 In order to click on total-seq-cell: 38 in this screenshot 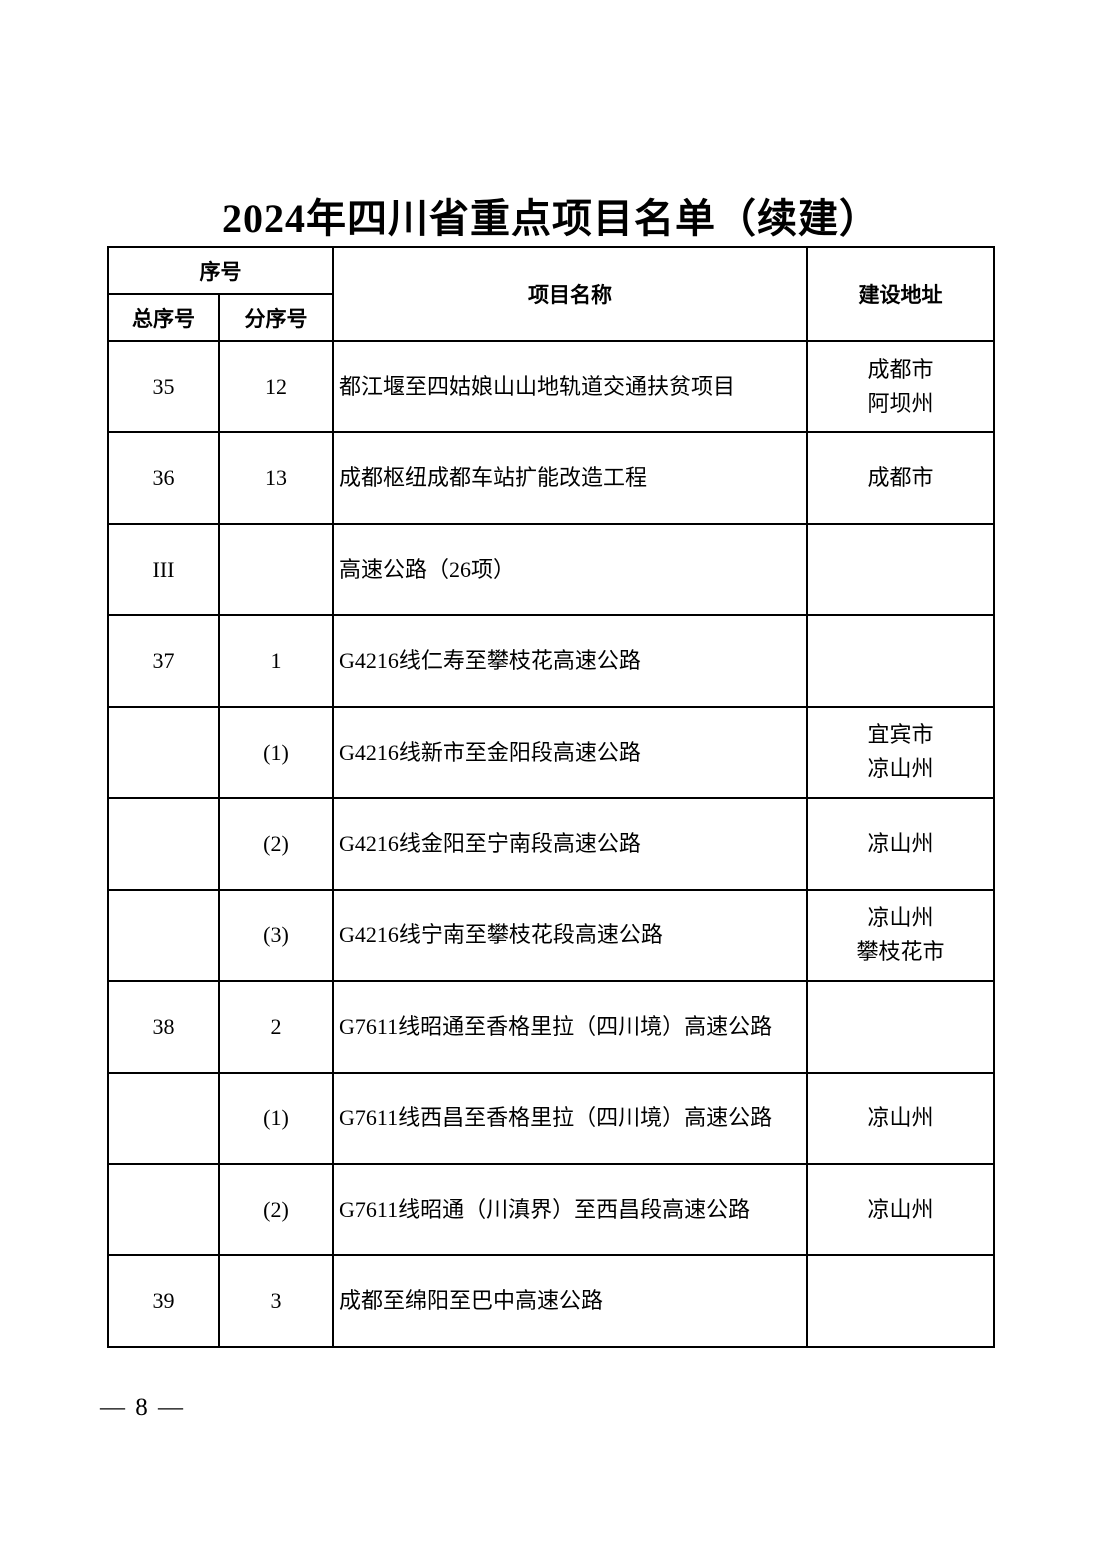, I will do `click(163, 1027)`.